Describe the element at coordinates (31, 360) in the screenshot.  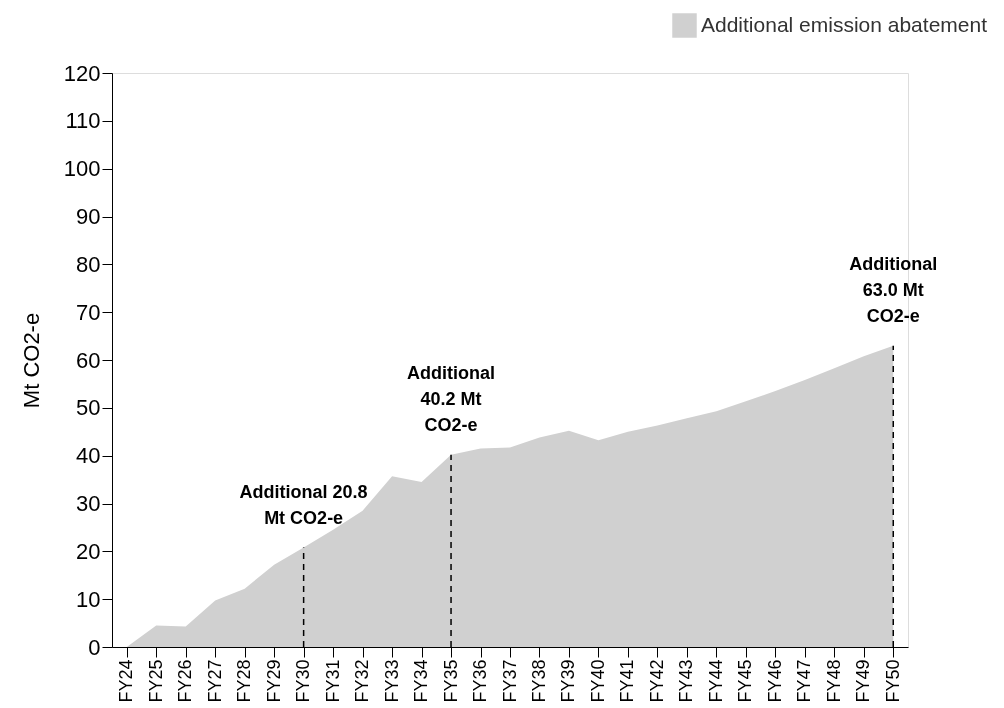
I see `y-axis-title: Mt CO2-e` at that location.